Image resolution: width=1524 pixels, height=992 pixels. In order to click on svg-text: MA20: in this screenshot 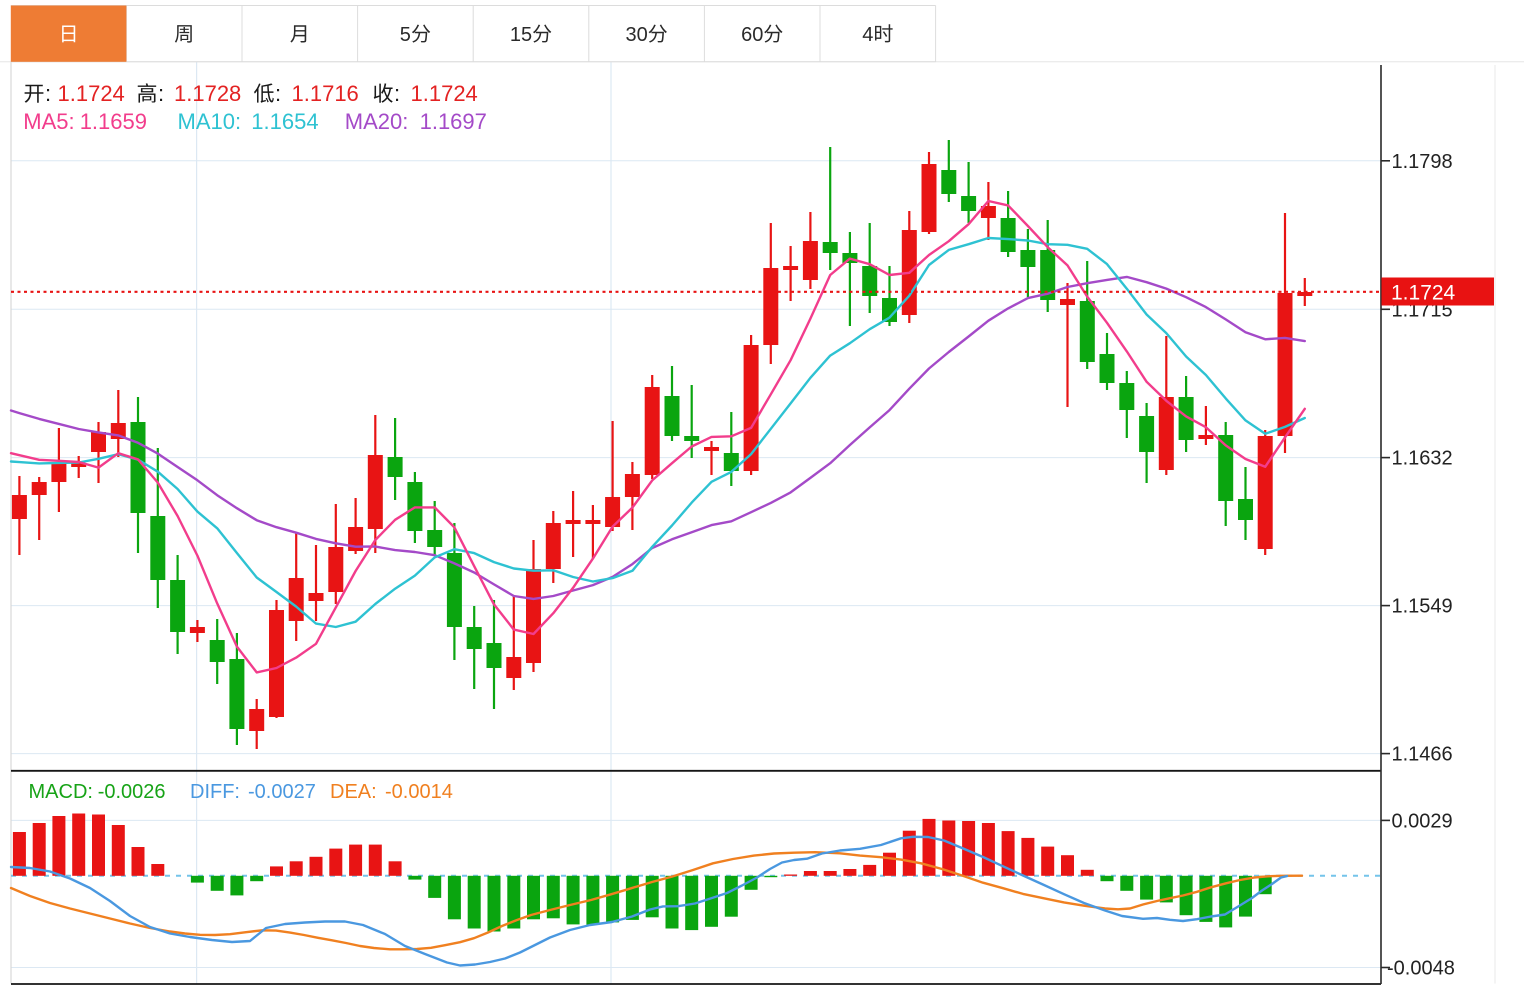, I will do `click(377, 121)`.